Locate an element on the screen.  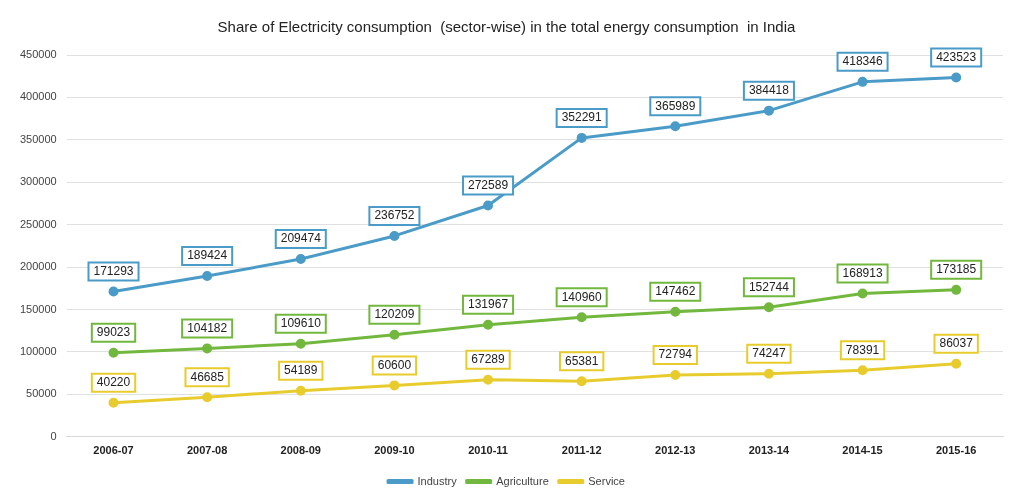
y-tick-label: 400000 is located at coordinates (38, 96).